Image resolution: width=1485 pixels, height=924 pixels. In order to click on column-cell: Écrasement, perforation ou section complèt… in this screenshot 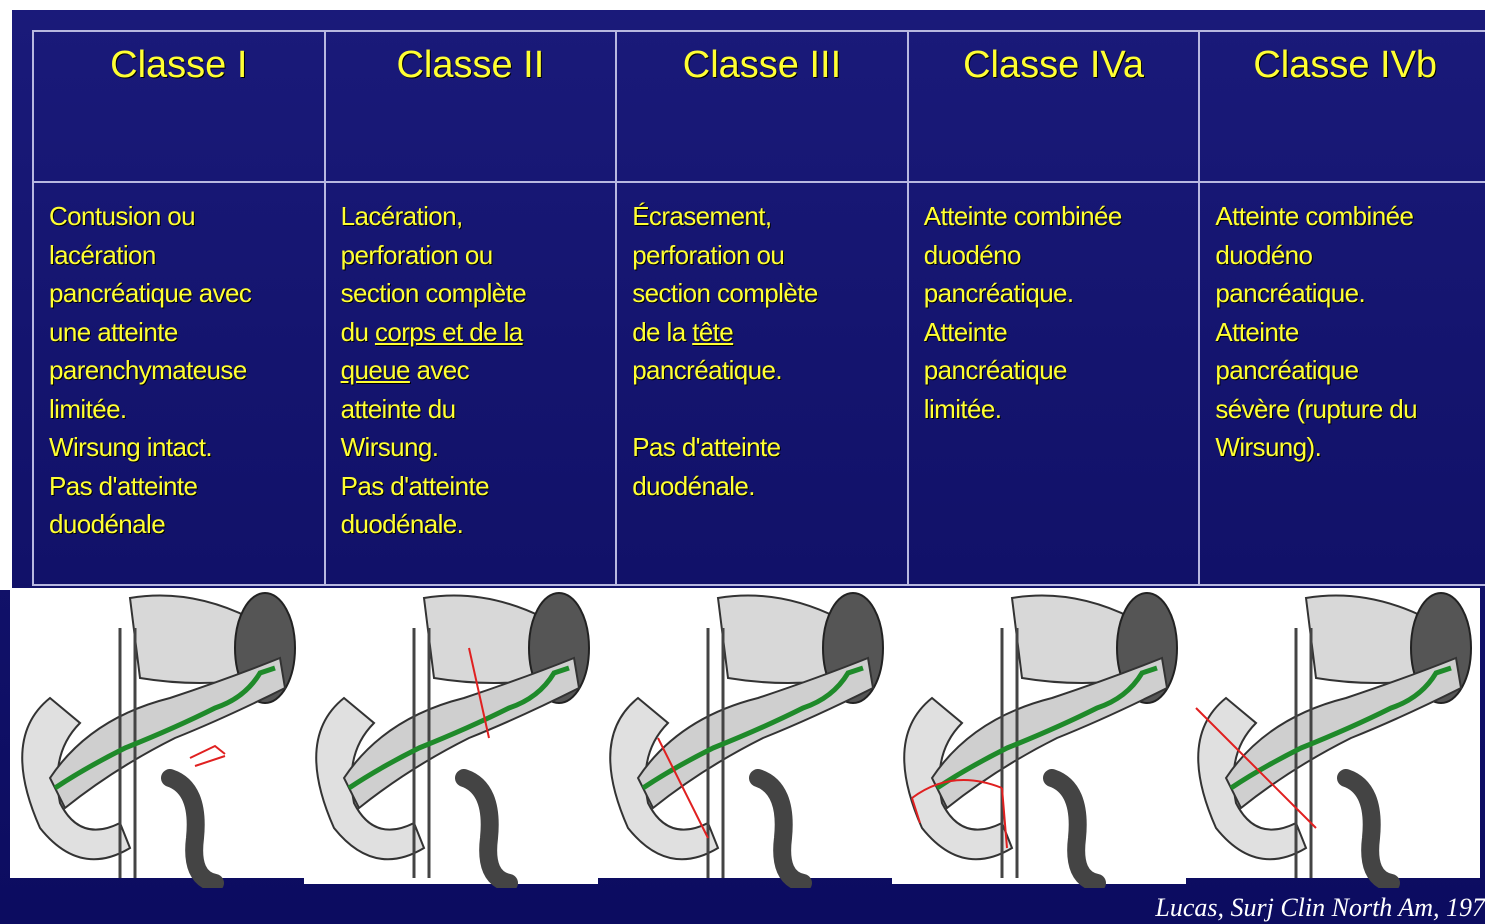, I will do `click(762, 383)`.